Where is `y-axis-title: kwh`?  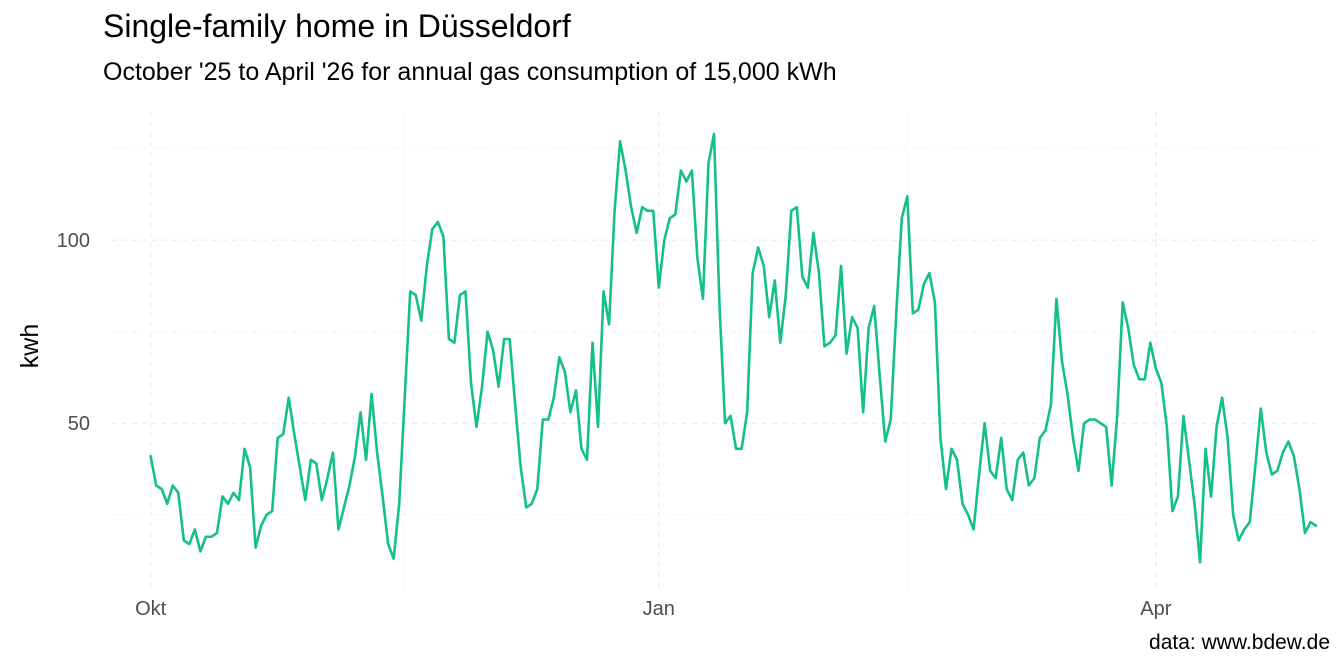 y-axis-title: kwh is located at coordinates (30, 346).